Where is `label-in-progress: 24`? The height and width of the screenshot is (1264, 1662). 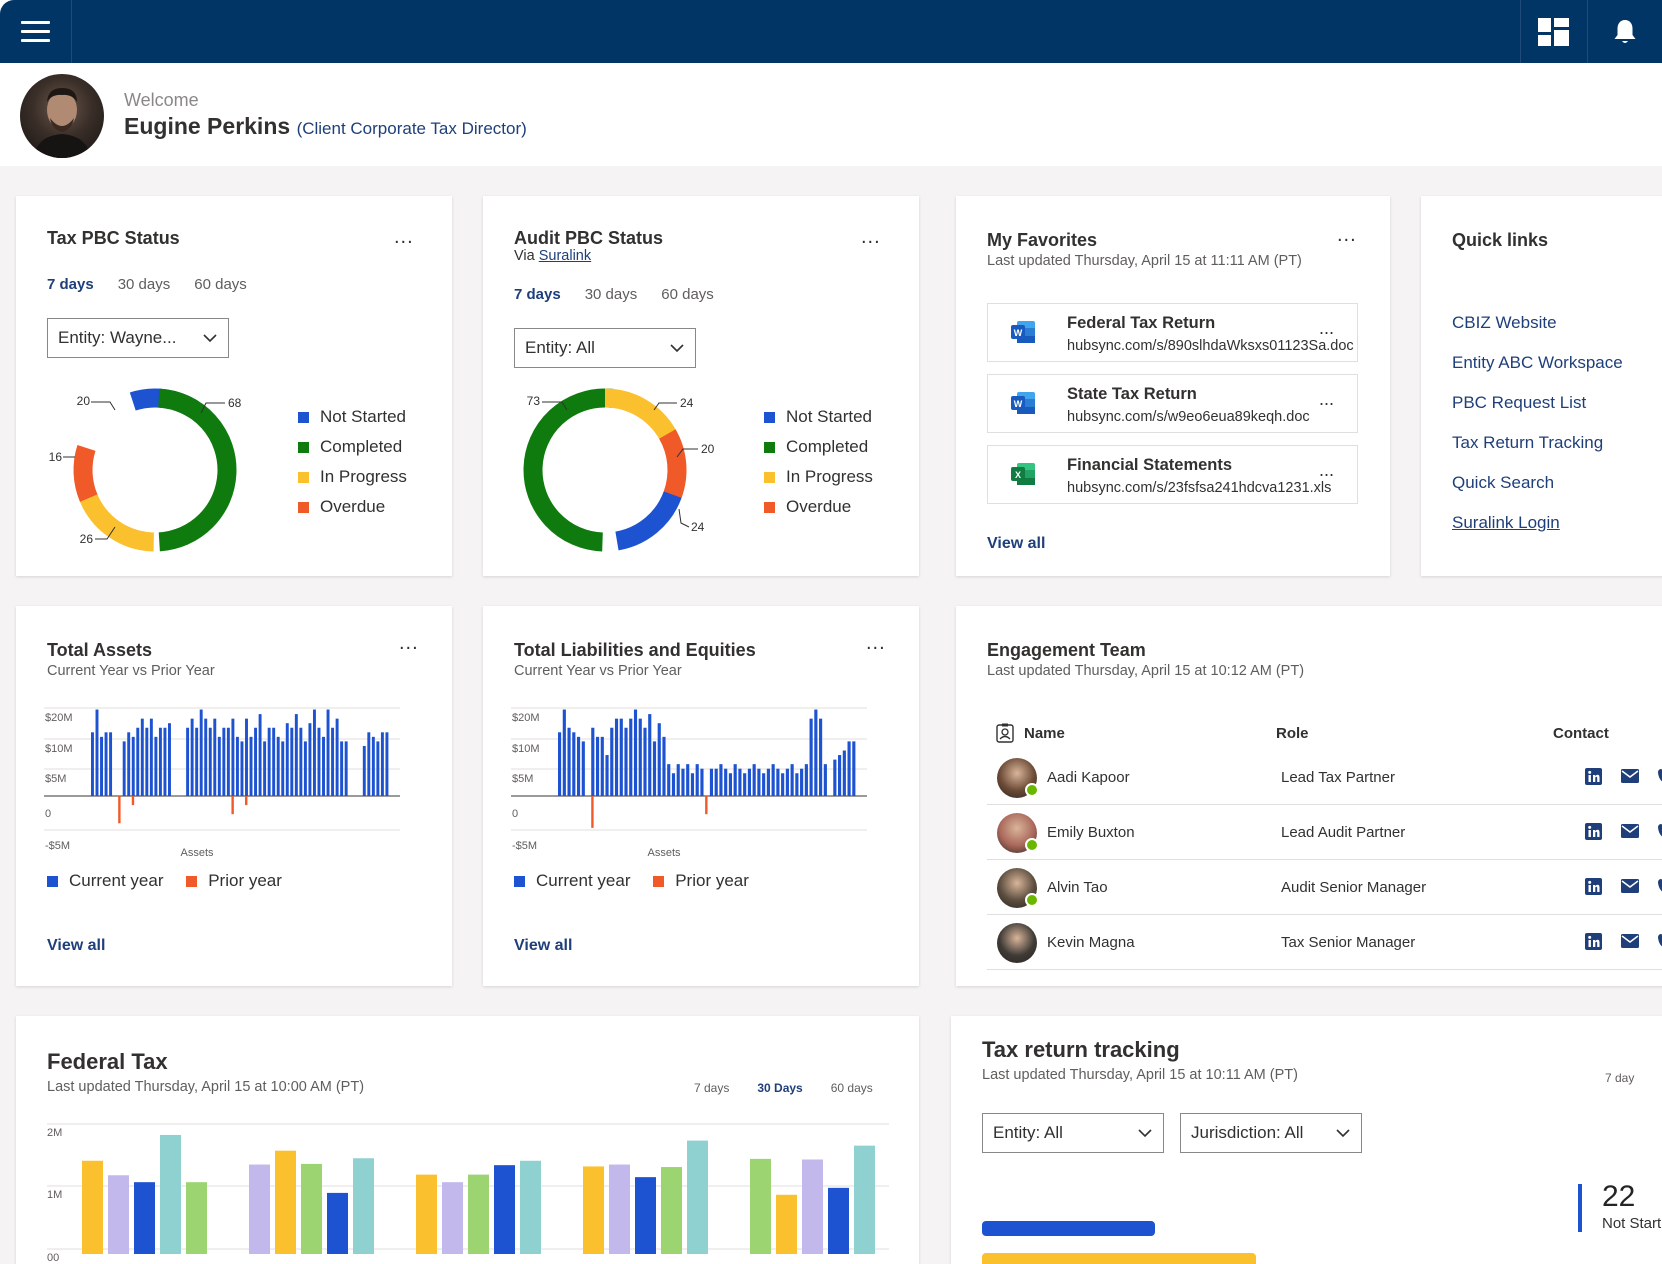
label-in-progress: 24 is located at coordinates (687, 403).